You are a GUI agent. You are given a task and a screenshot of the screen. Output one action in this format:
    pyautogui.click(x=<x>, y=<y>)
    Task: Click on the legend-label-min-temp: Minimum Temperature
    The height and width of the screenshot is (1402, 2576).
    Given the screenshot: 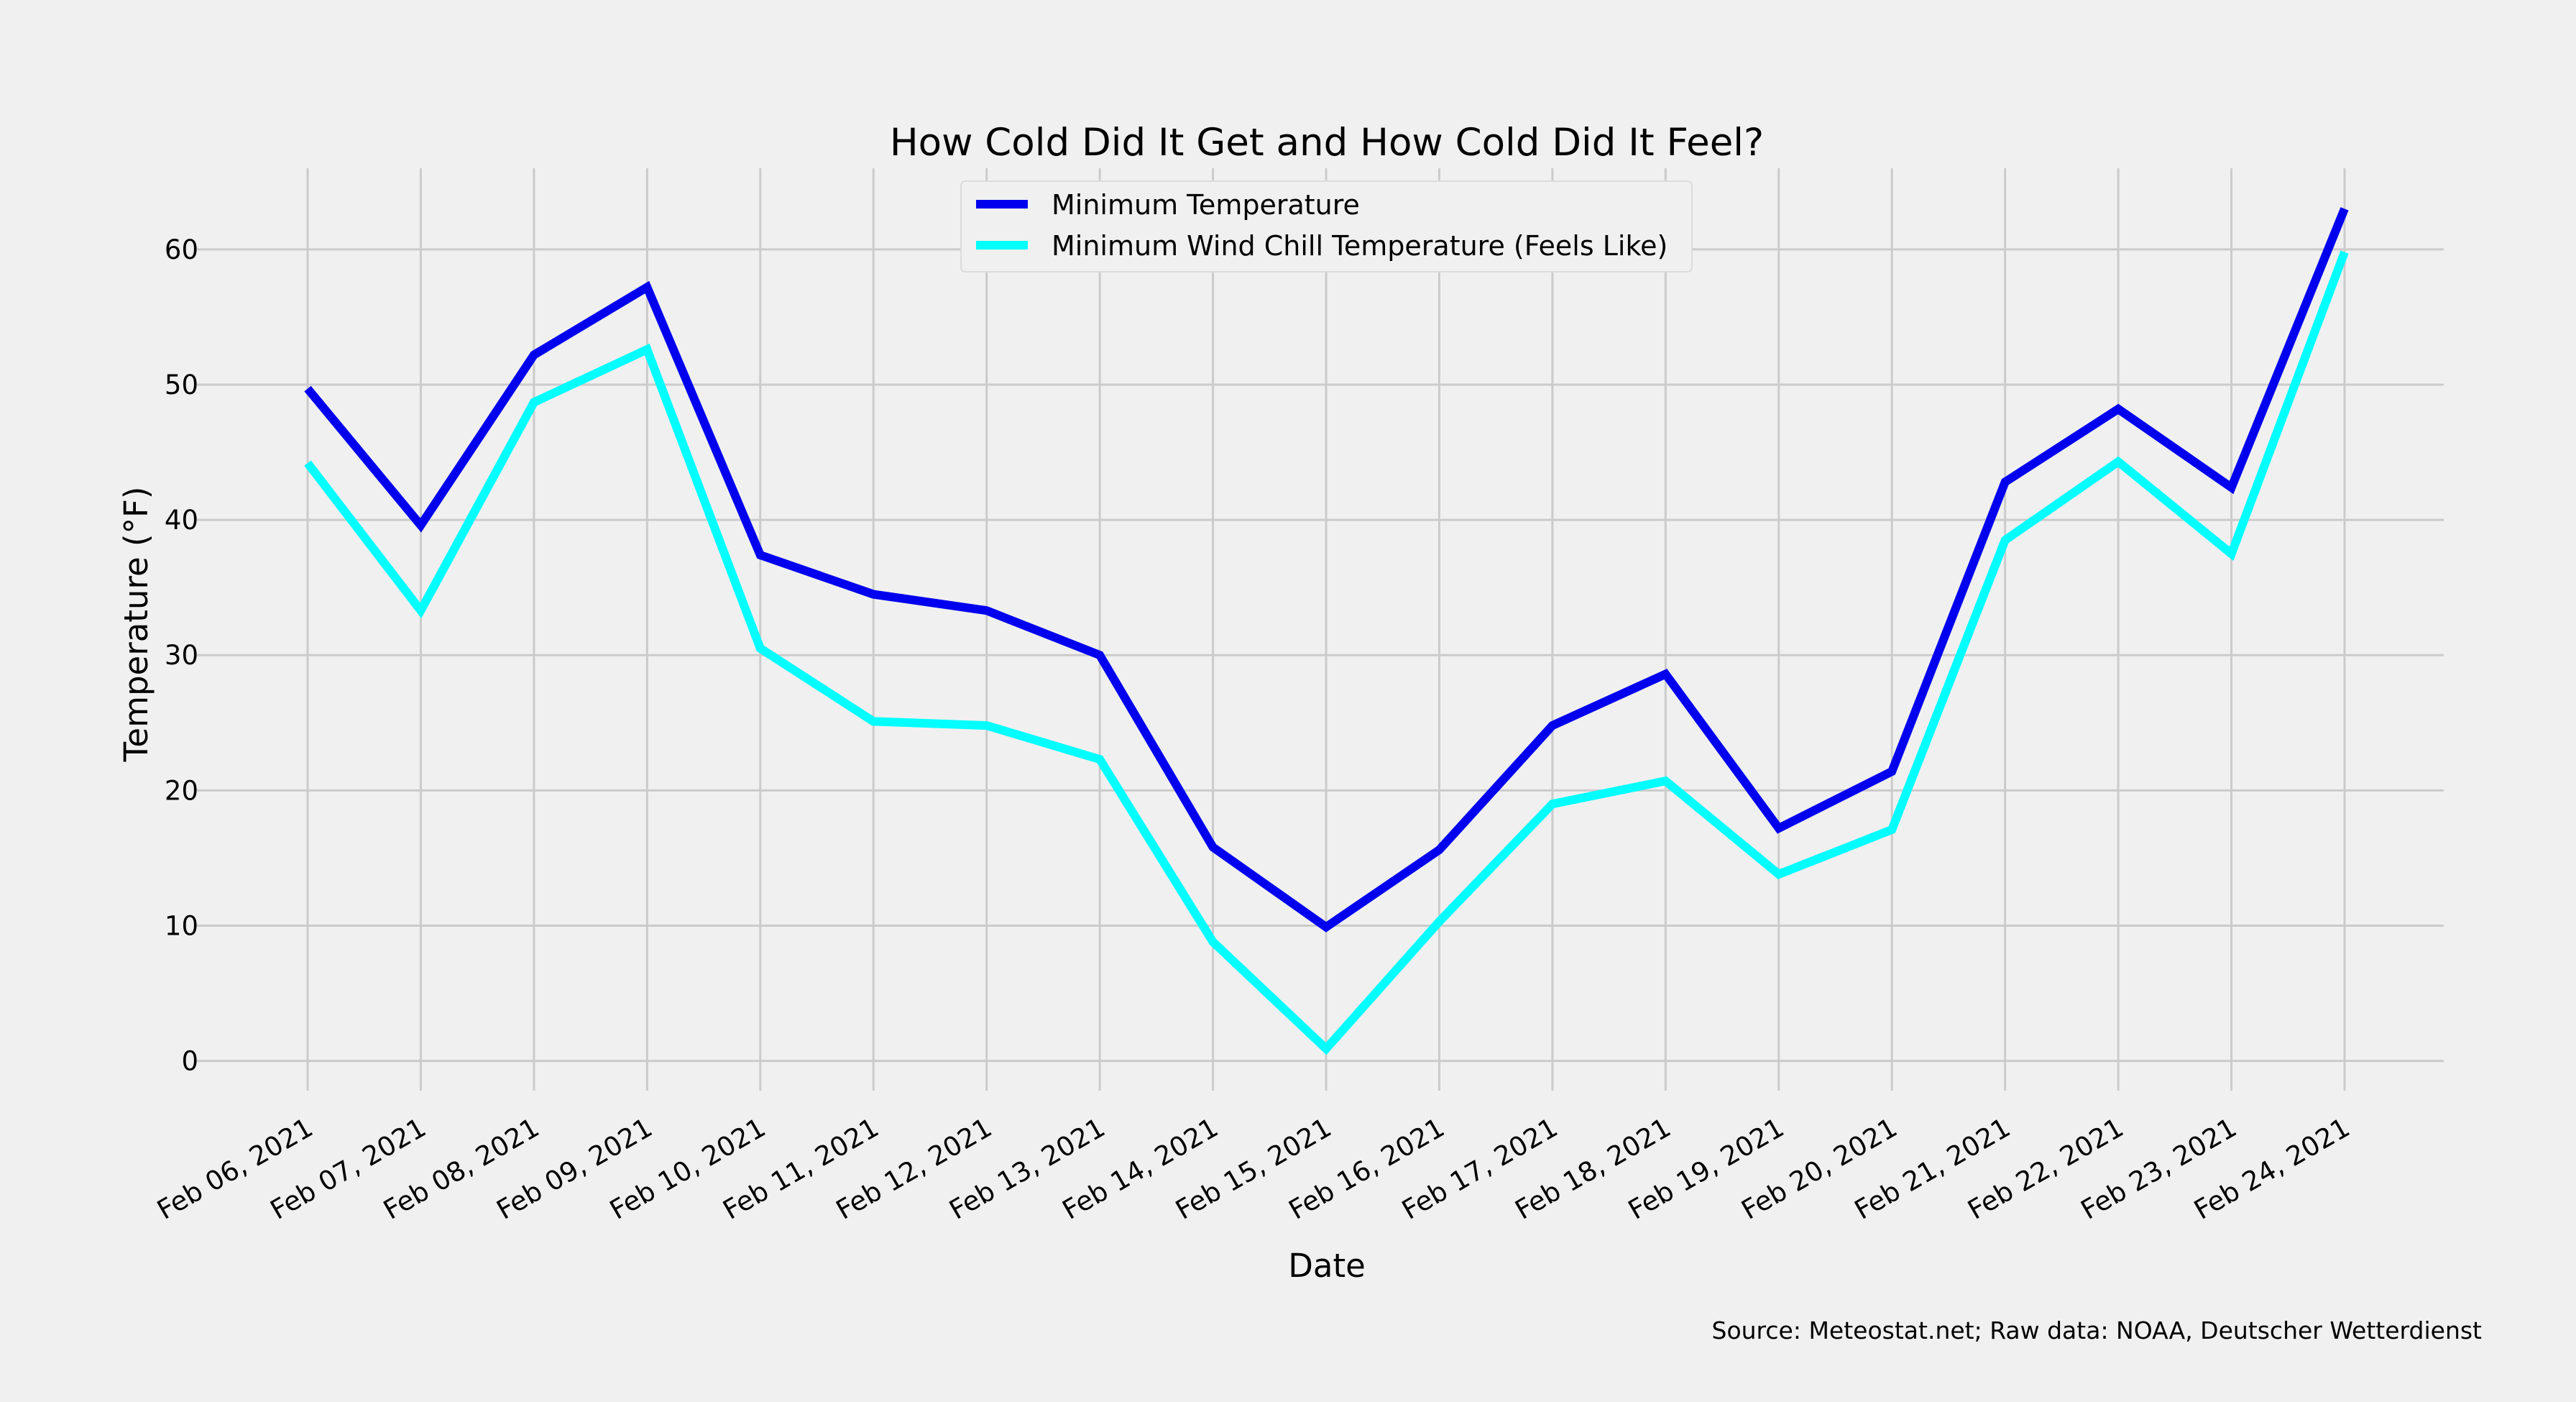 What is the action you would take?
    pyautogui.click(x=1206, y=205)
    